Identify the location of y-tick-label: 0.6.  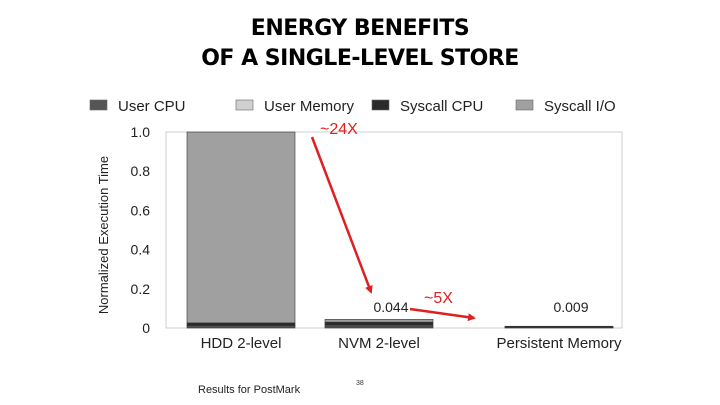
(141, 210).